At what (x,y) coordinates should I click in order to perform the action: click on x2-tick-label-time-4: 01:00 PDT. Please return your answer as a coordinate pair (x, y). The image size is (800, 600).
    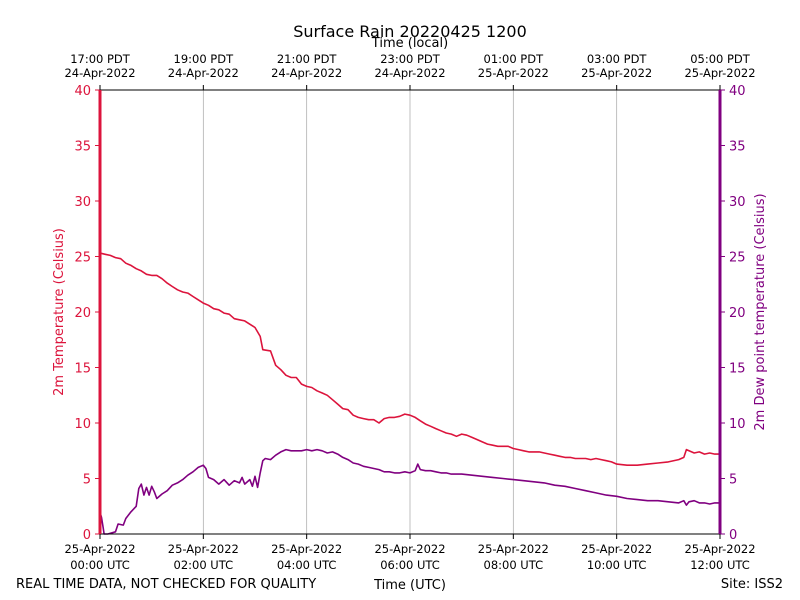
    Looking at the image, I should click on (514, 59).